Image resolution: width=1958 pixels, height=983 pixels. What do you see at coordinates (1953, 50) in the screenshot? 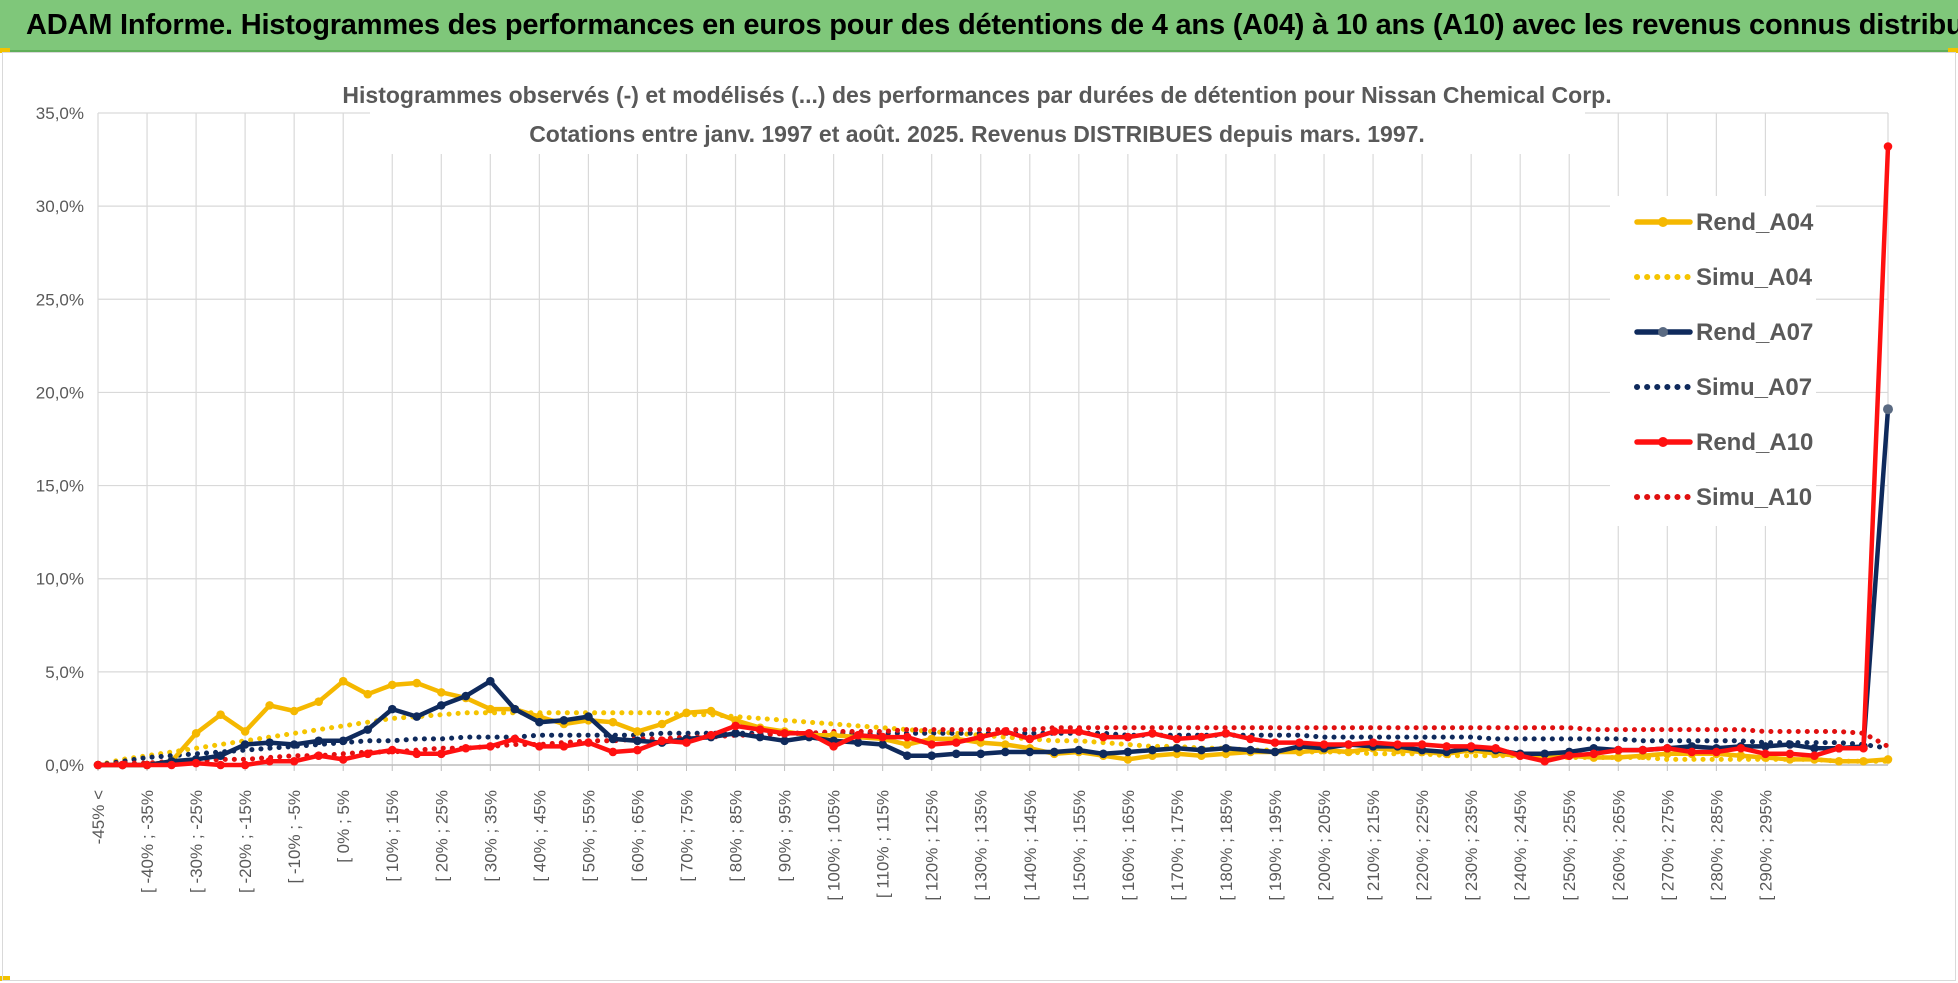
I see `corner-mark-right` at bounding box center [1953, 50].